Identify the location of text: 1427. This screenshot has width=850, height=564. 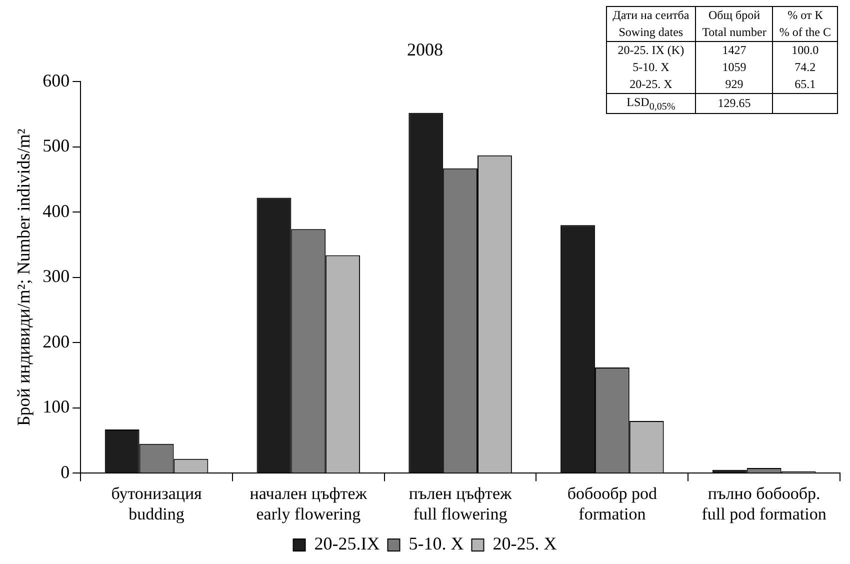
(734, 50).